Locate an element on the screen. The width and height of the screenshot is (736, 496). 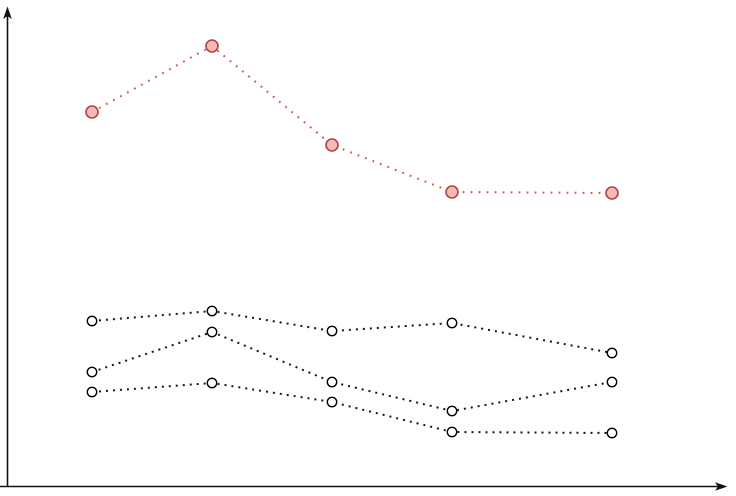
series-dotted-line is located at coordinates (352, 371).